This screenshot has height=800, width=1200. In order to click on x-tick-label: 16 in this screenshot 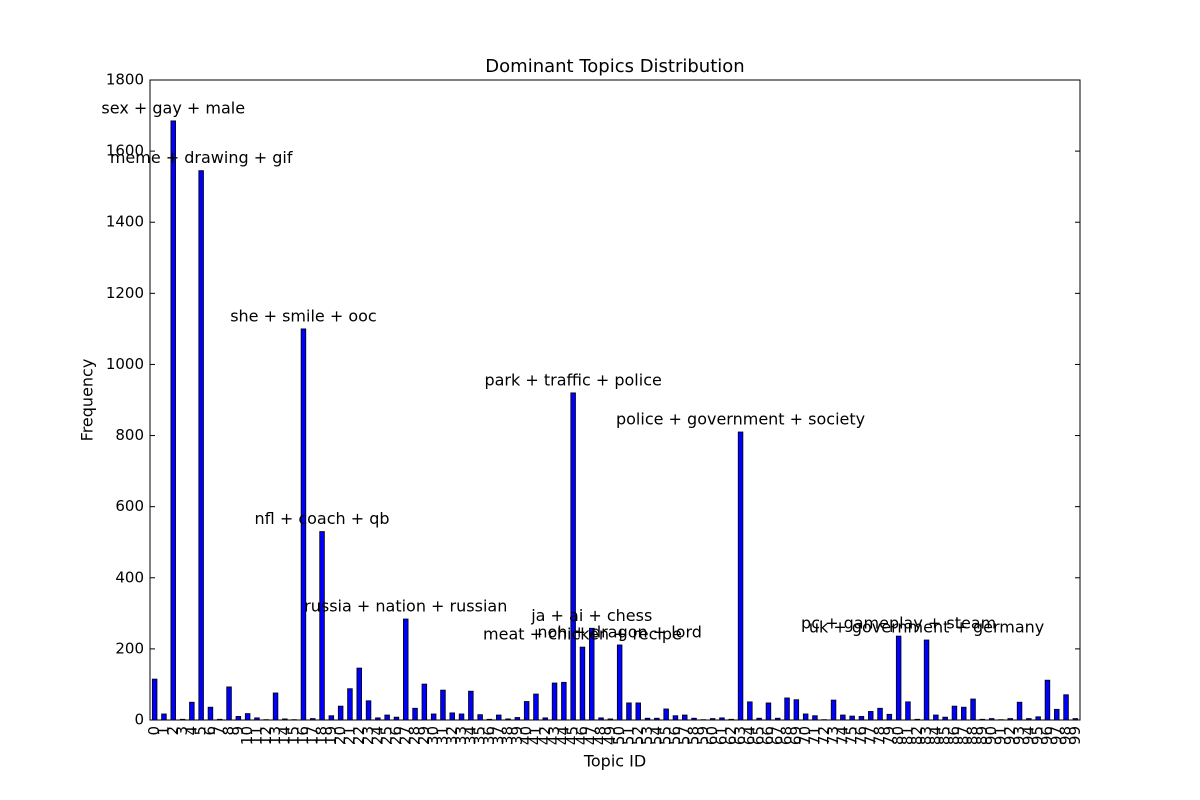, I will do `click(303, 735)`.